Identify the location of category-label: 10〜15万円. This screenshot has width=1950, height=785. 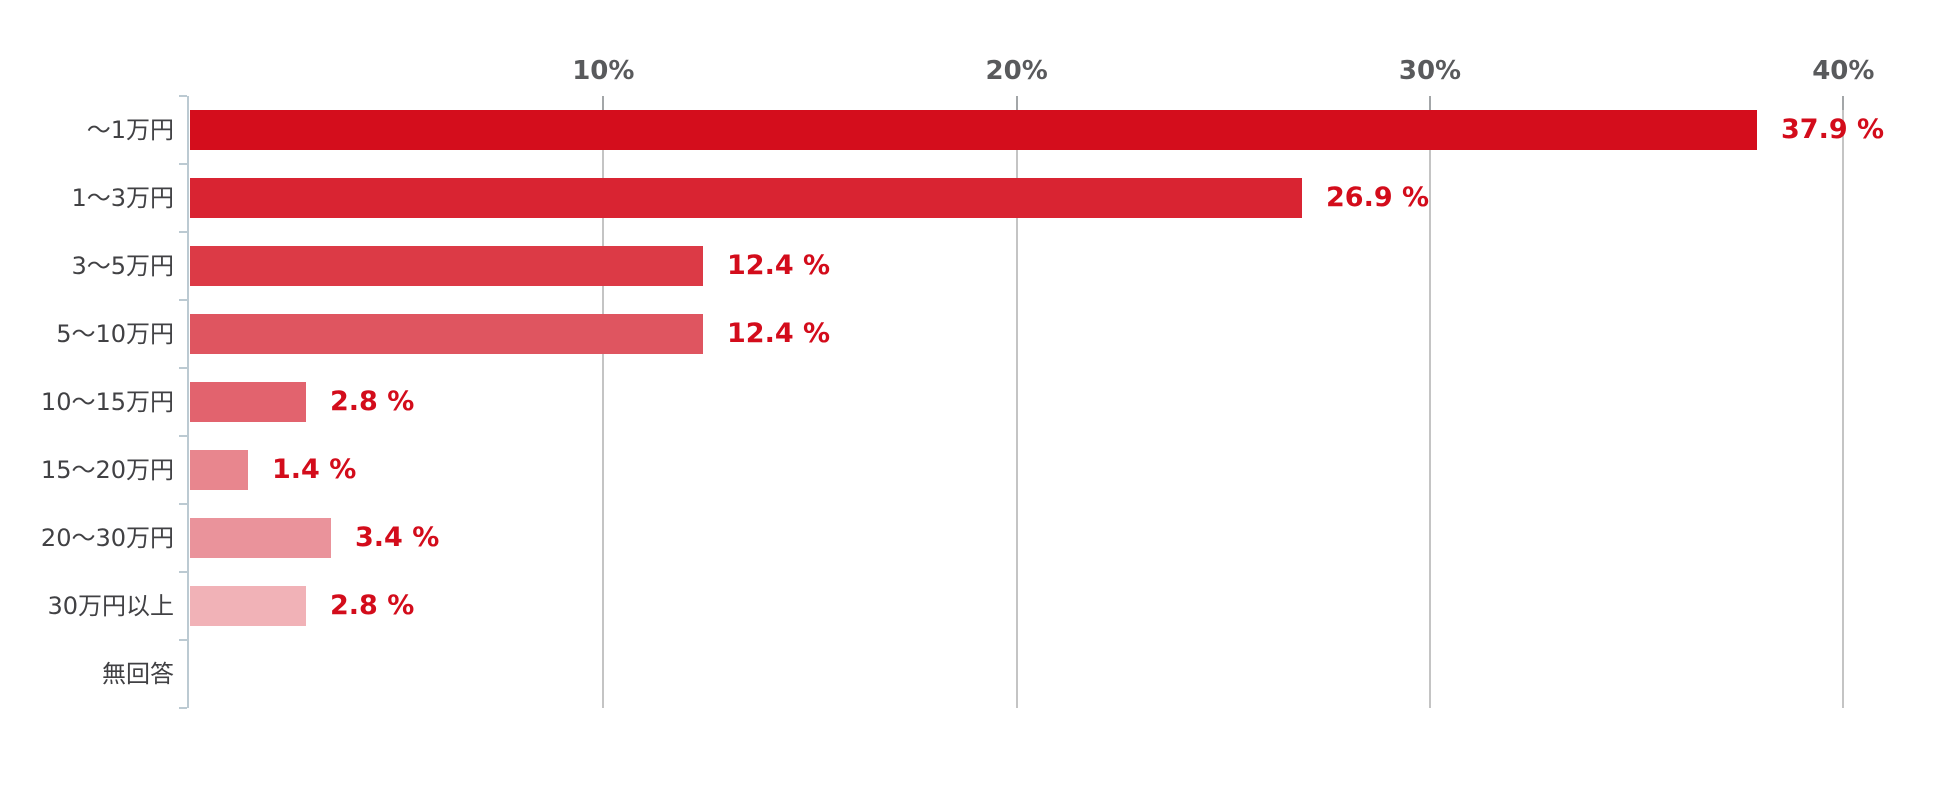
(107, 402).